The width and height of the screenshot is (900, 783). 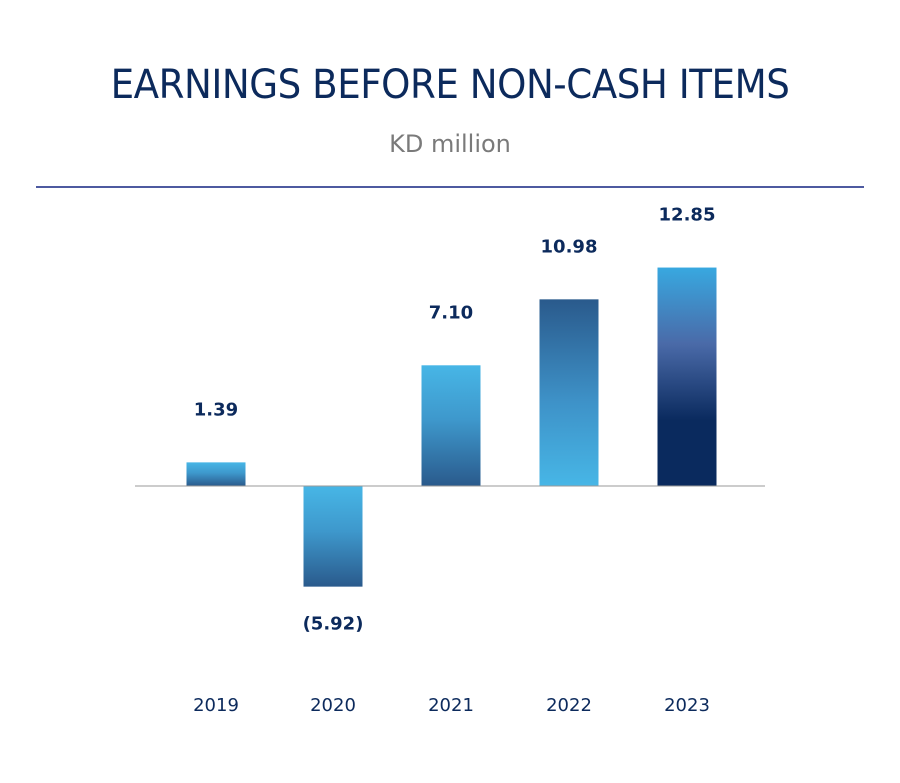 What do you see at coordinates (216, 409) in the screenshot?
I see `value-label-2019: 1.39` at bounding box center [216, 409].